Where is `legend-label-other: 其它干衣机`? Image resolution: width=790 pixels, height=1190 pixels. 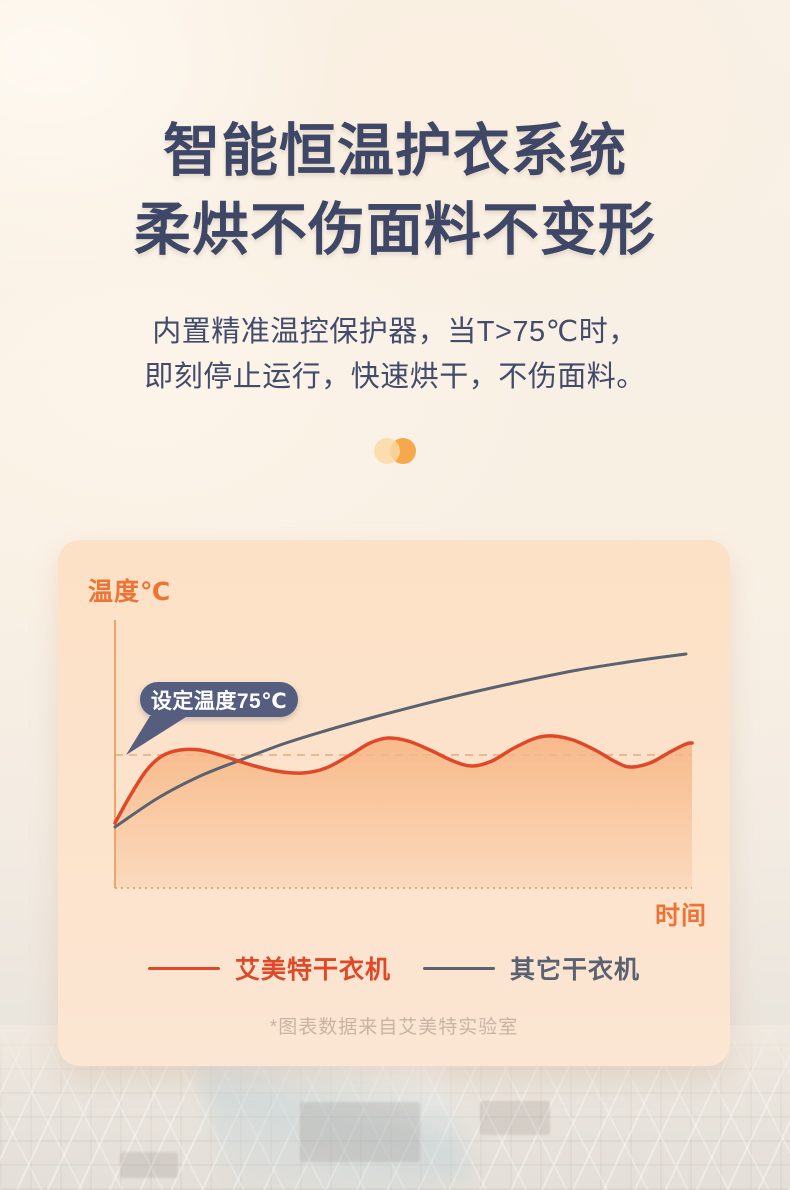 legend-label-other: 其它干衣机 is located at coordinates (575, 970).